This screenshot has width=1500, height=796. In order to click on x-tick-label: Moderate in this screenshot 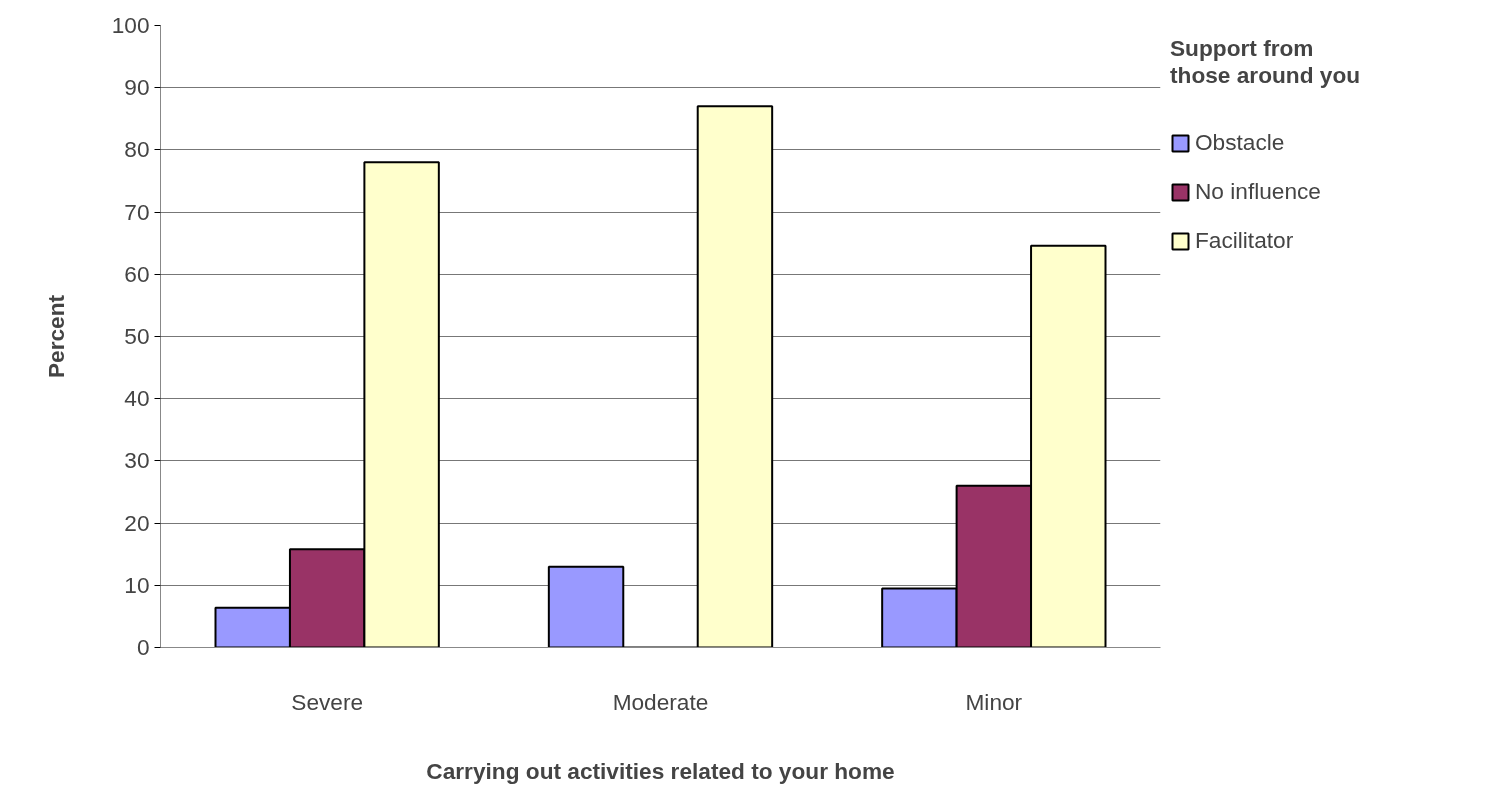, I will do `click(660, 701)`.